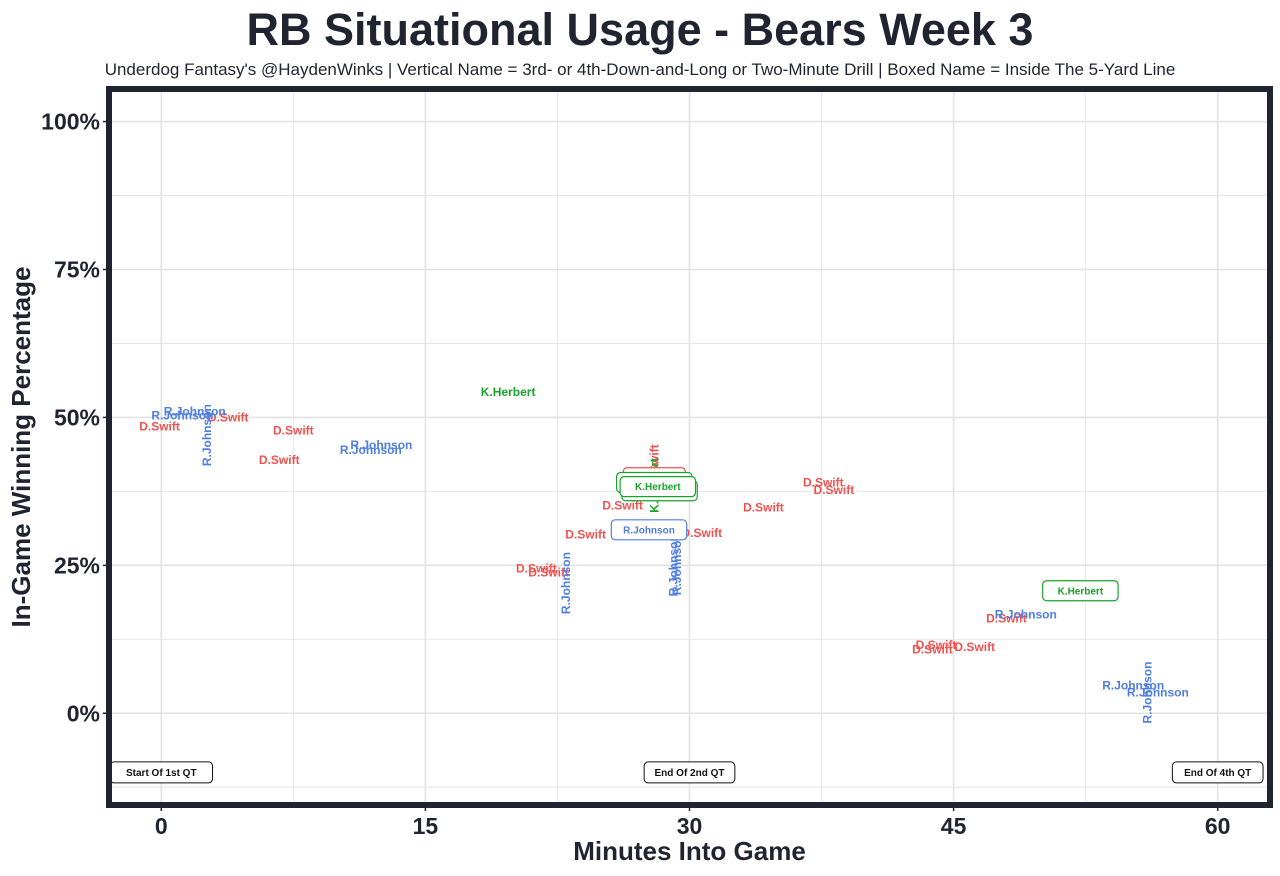 The width and height of the screenshot is (1280, 876). Describe the element at coordinates (161, 826) in the screenshot. I see `x-tick-label: 0` at that location.